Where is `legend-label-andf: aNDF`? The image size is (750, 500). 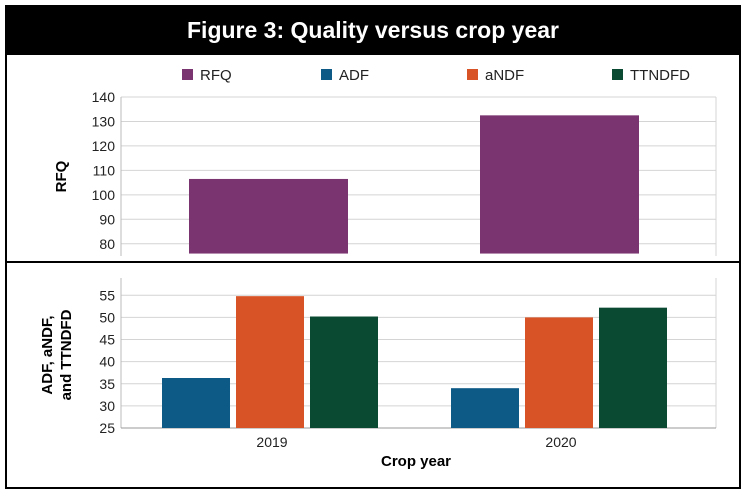 legend-label-andf: aNDF is located at coordinates (504, 75).